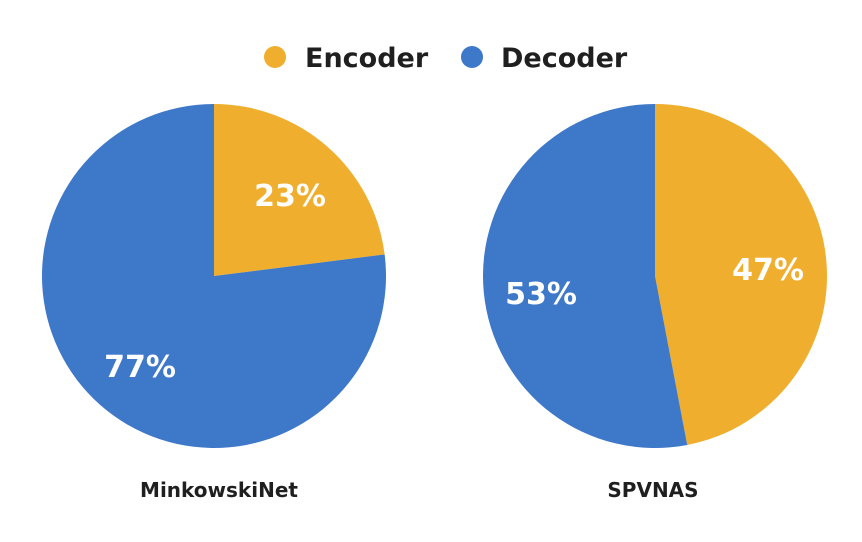 This screenshot has height=542, width=862. Describe the element at coordinates (367, 58) in the screenshot. I see `legend-label-encoder: Encoder` at that location.